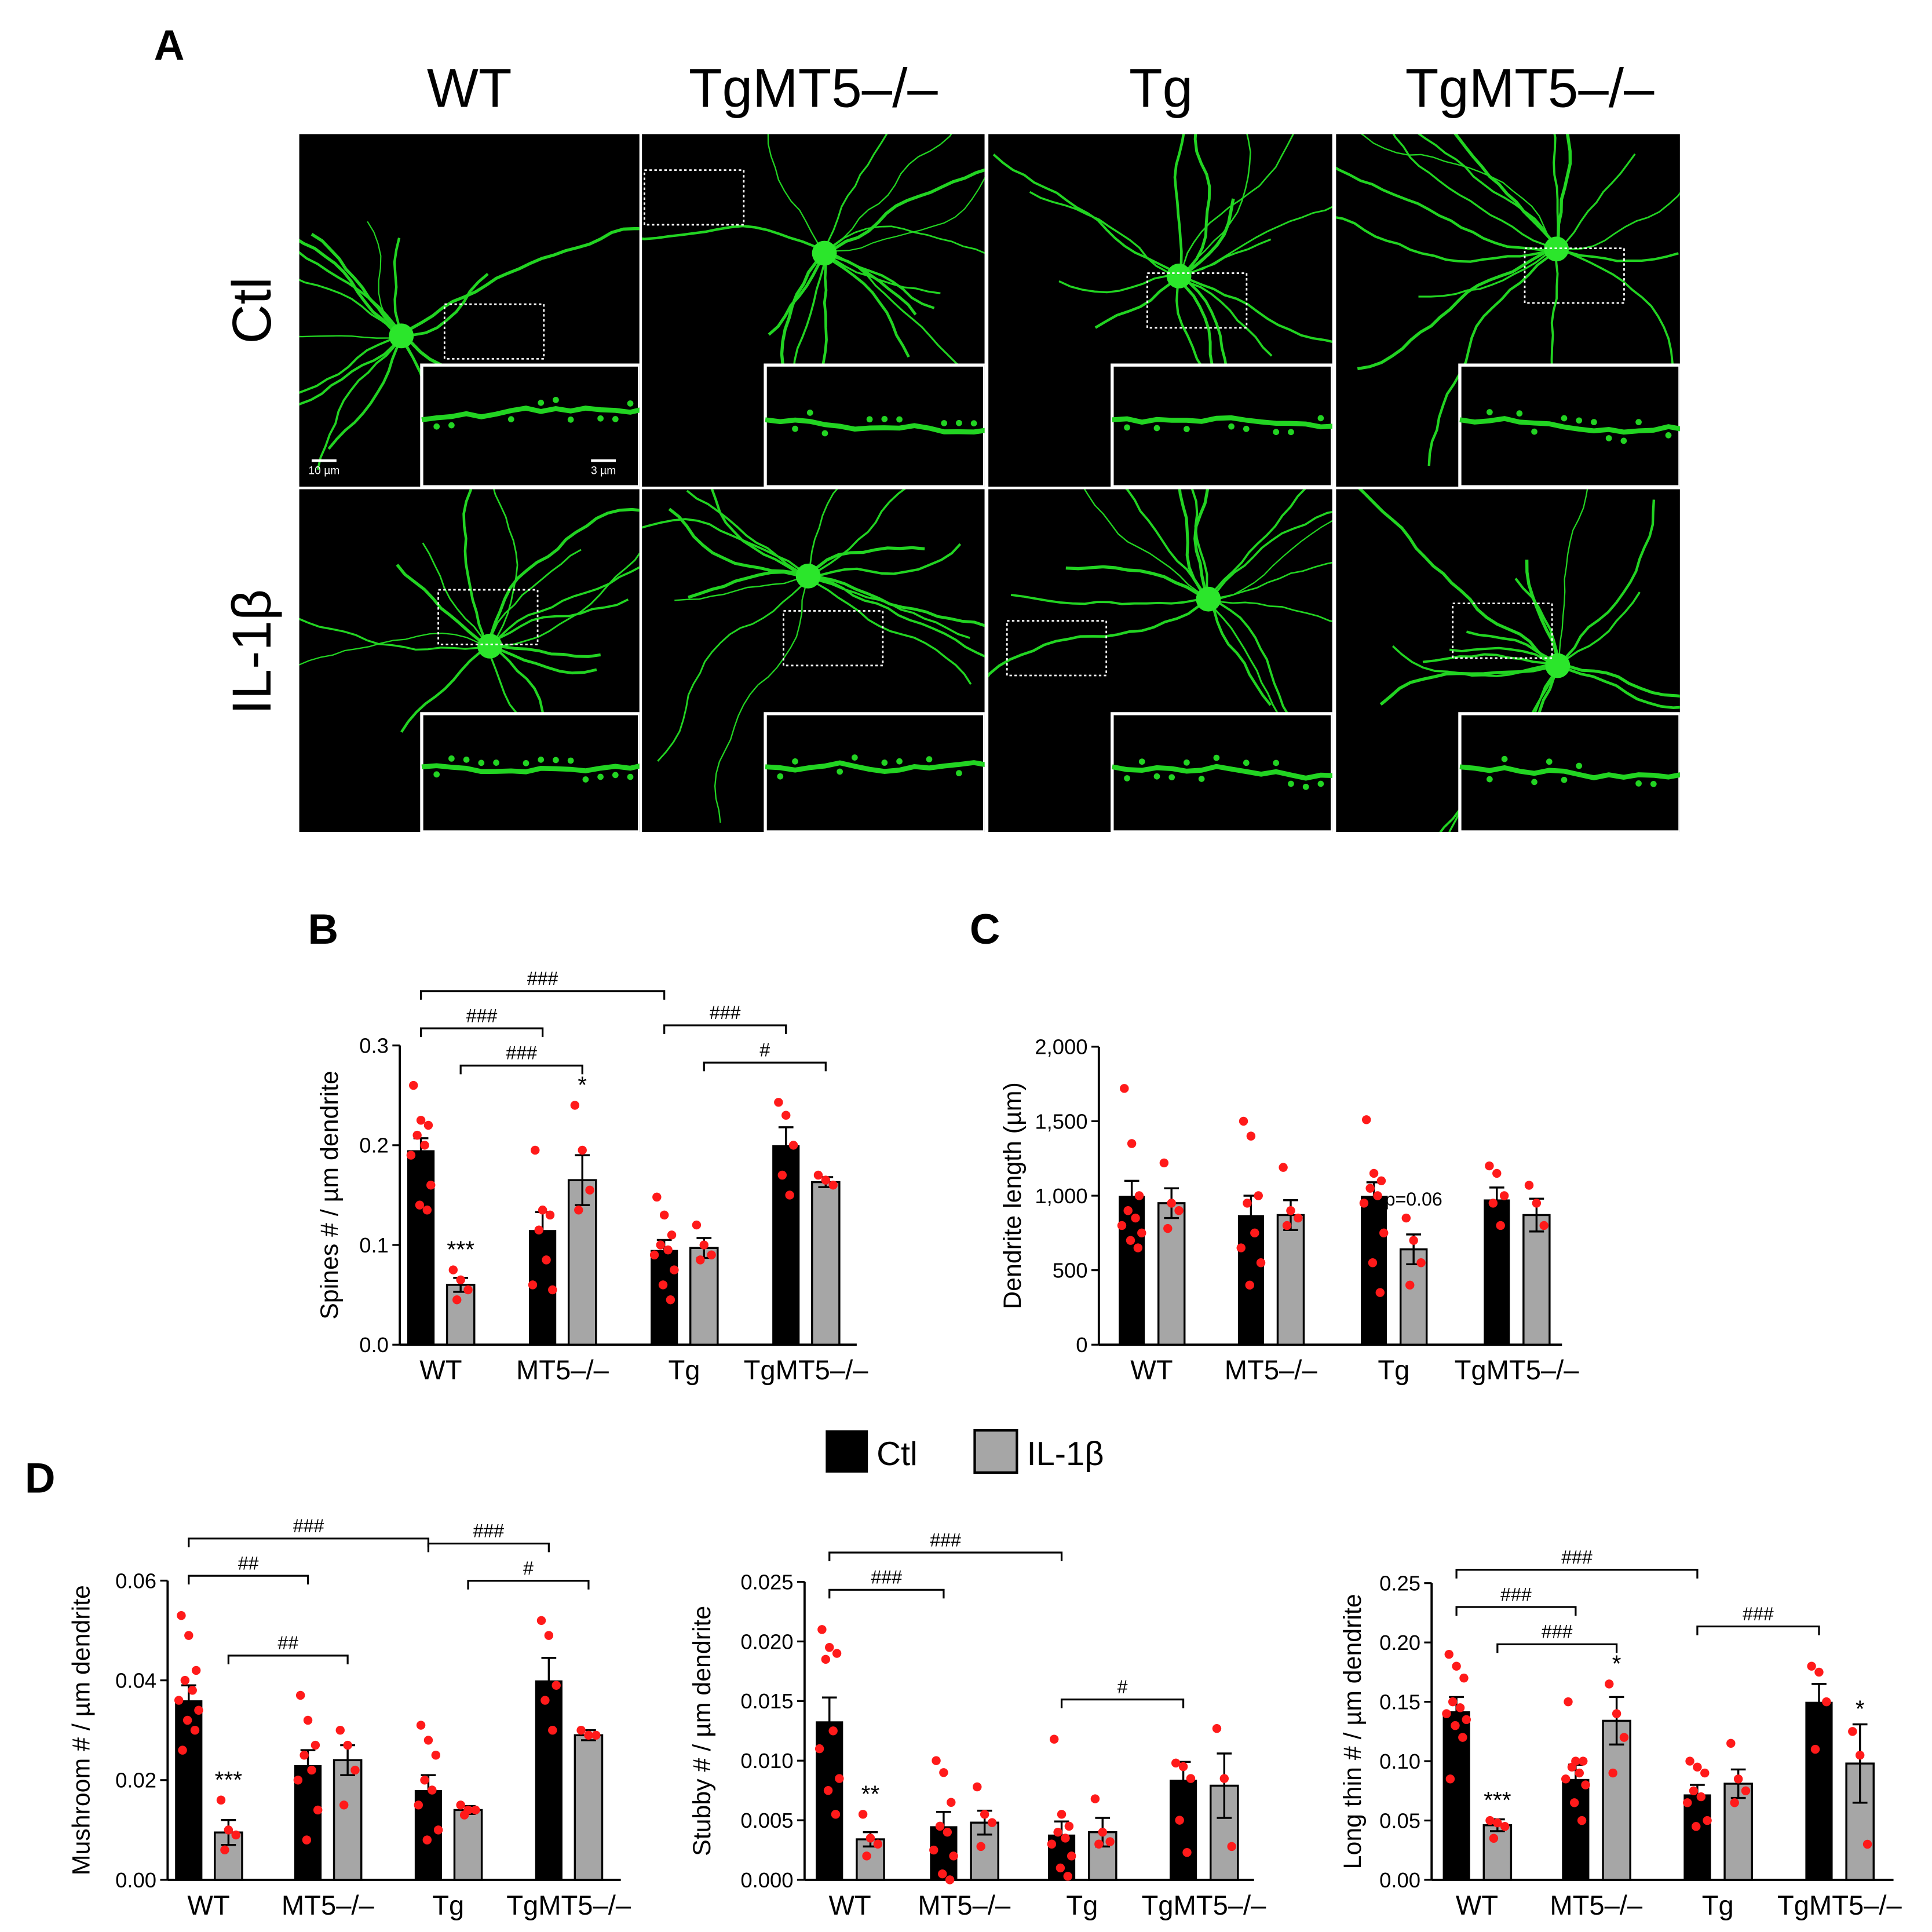 The image size is (1932, 1932). Describe the element at coordinates (41, 1479) in the screenshot. I see `panel-letter: D` at that location.